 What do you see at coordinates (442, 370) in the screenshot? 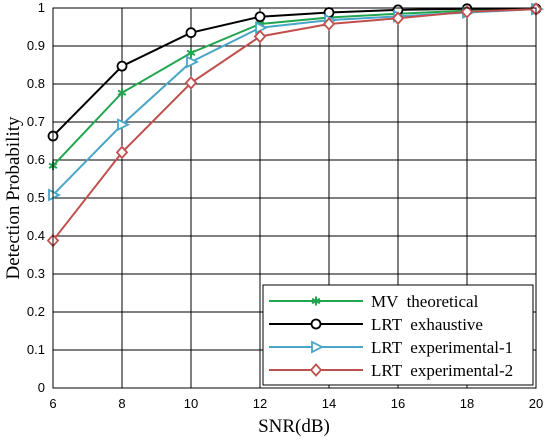
I see `legend-label: LRT experimental-2` at bounding box center [442, 370].